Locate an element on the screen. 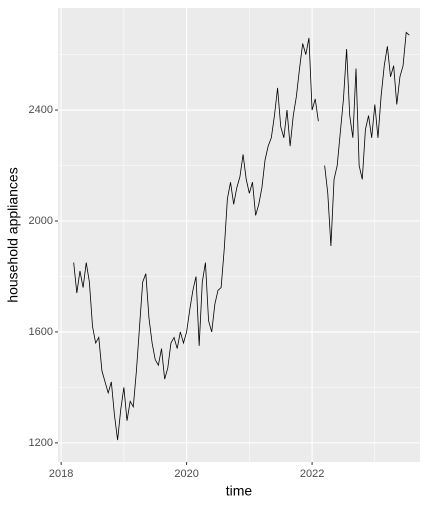  x-tick-label: 2020 is located at coordinates (186, 474).